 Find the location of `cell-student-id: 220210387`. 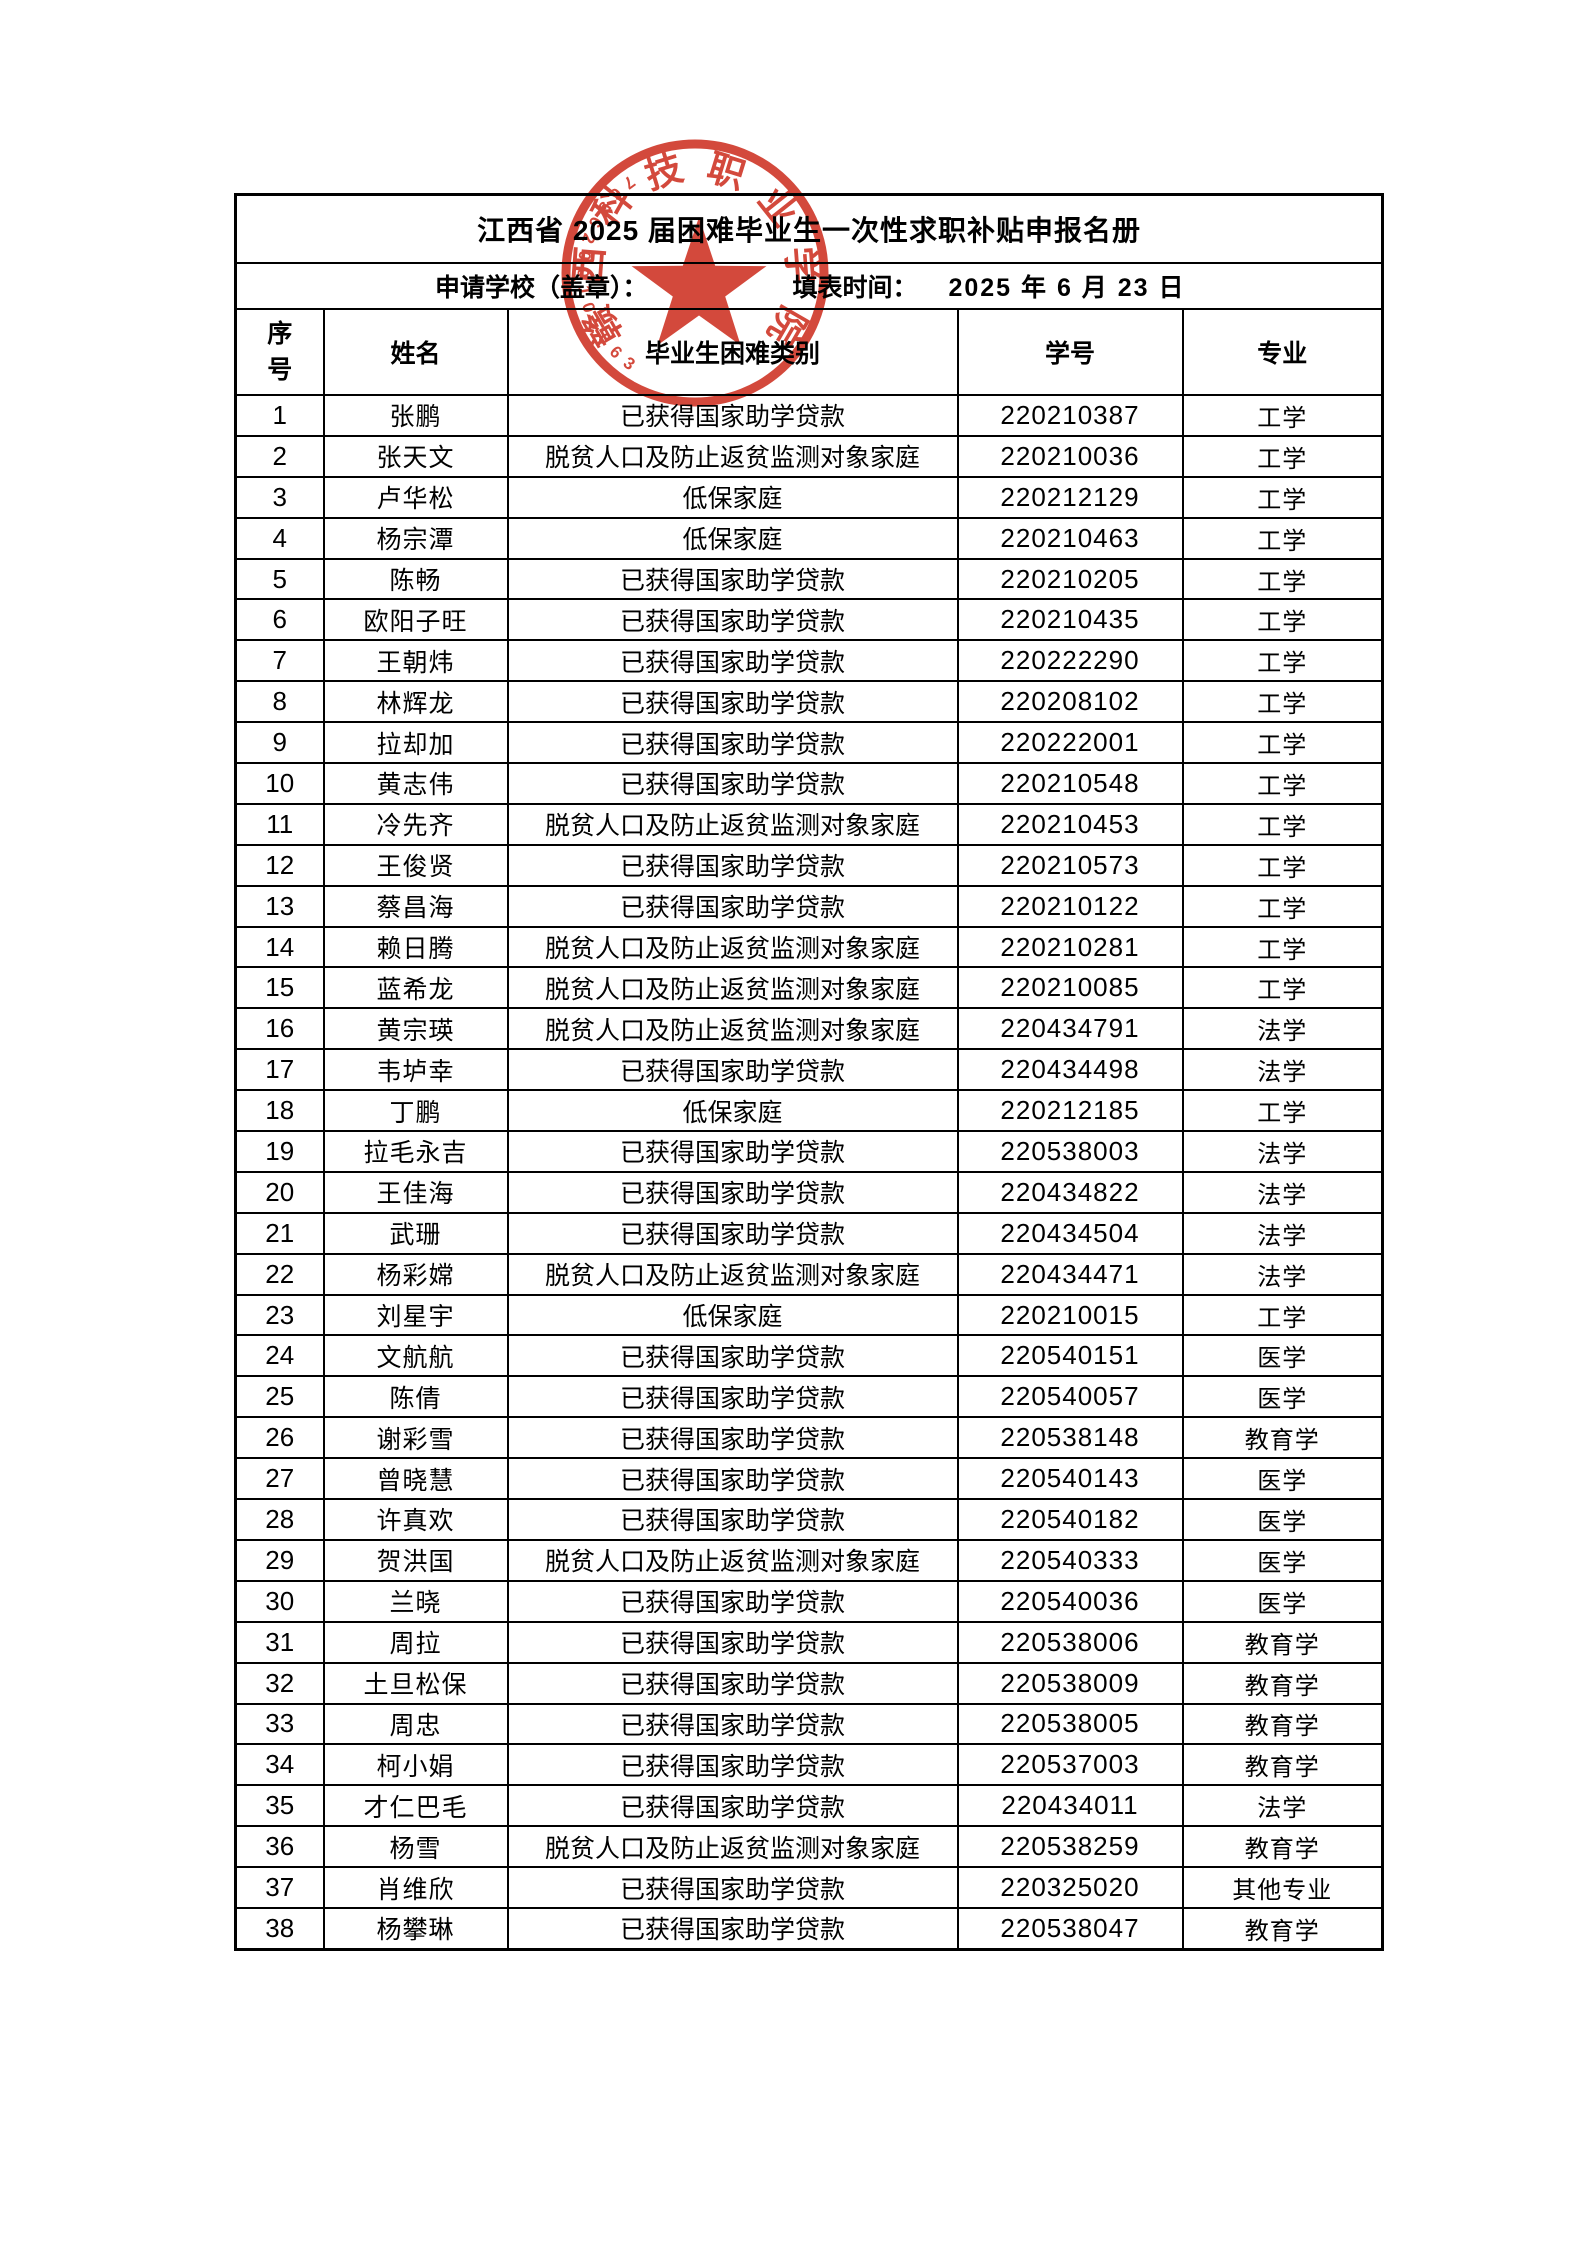

cell-student-id: 220210387 is located at coordinates (1070, 415).